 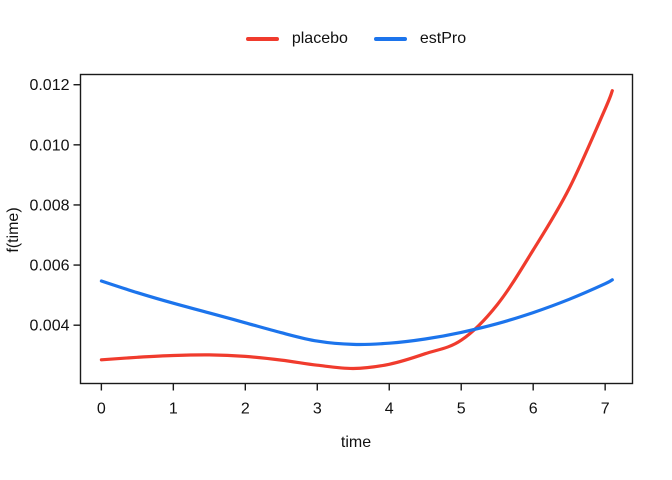 I want to click on y-tick-label: 0.004, so click(x=49, y=326).